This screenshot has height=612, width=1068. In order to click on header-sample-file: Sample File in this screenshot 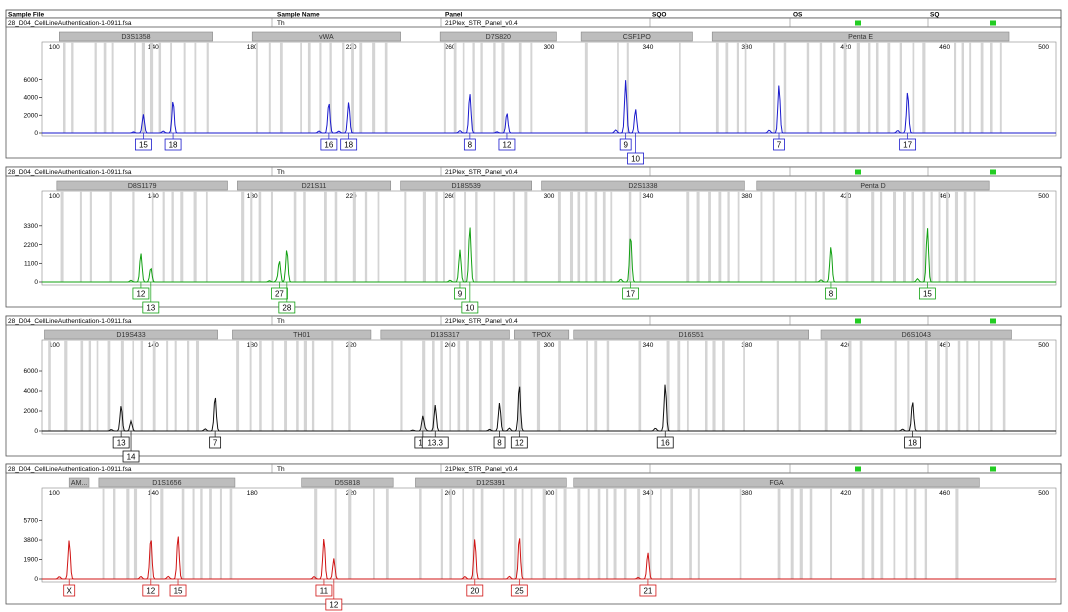, I will do `click(26, 15)`.